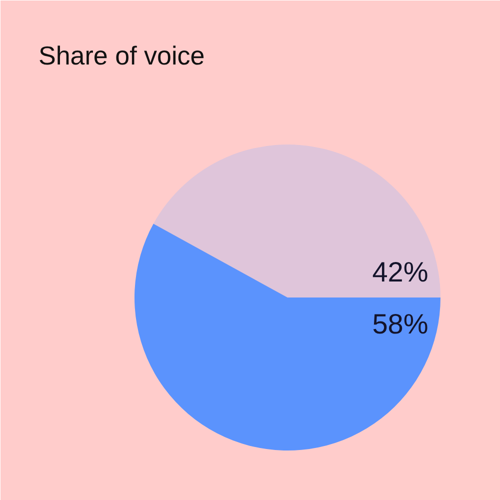  Describe the element at coordinates (400, 324) in the screenshot. I see `data-label: 58%` at that location.